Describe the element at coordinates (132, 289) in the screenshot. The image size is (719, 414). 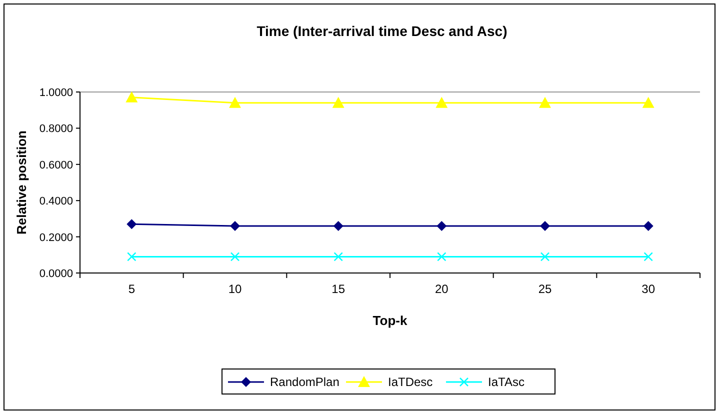
I see `x-tick-label: 5` at that location.